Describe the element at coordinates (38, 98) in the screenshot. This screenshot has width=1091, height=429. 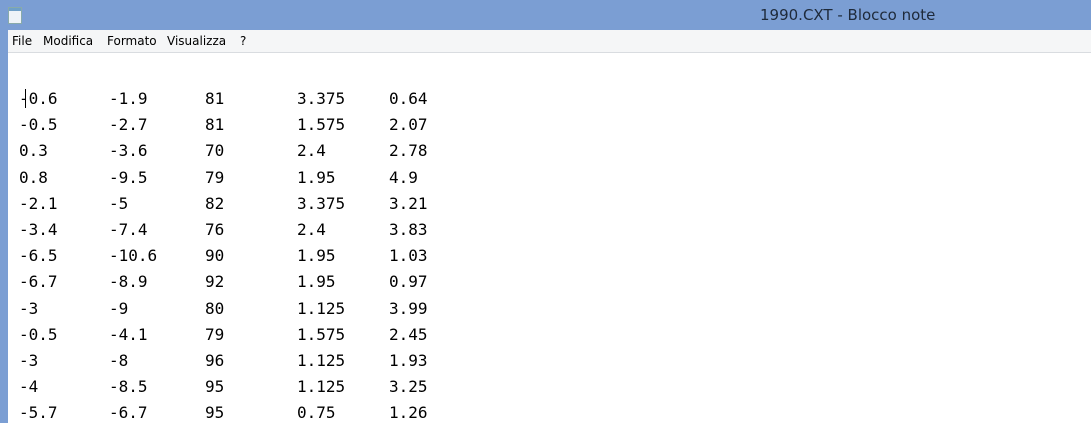
I see `text-cell: -0.6` at that location.